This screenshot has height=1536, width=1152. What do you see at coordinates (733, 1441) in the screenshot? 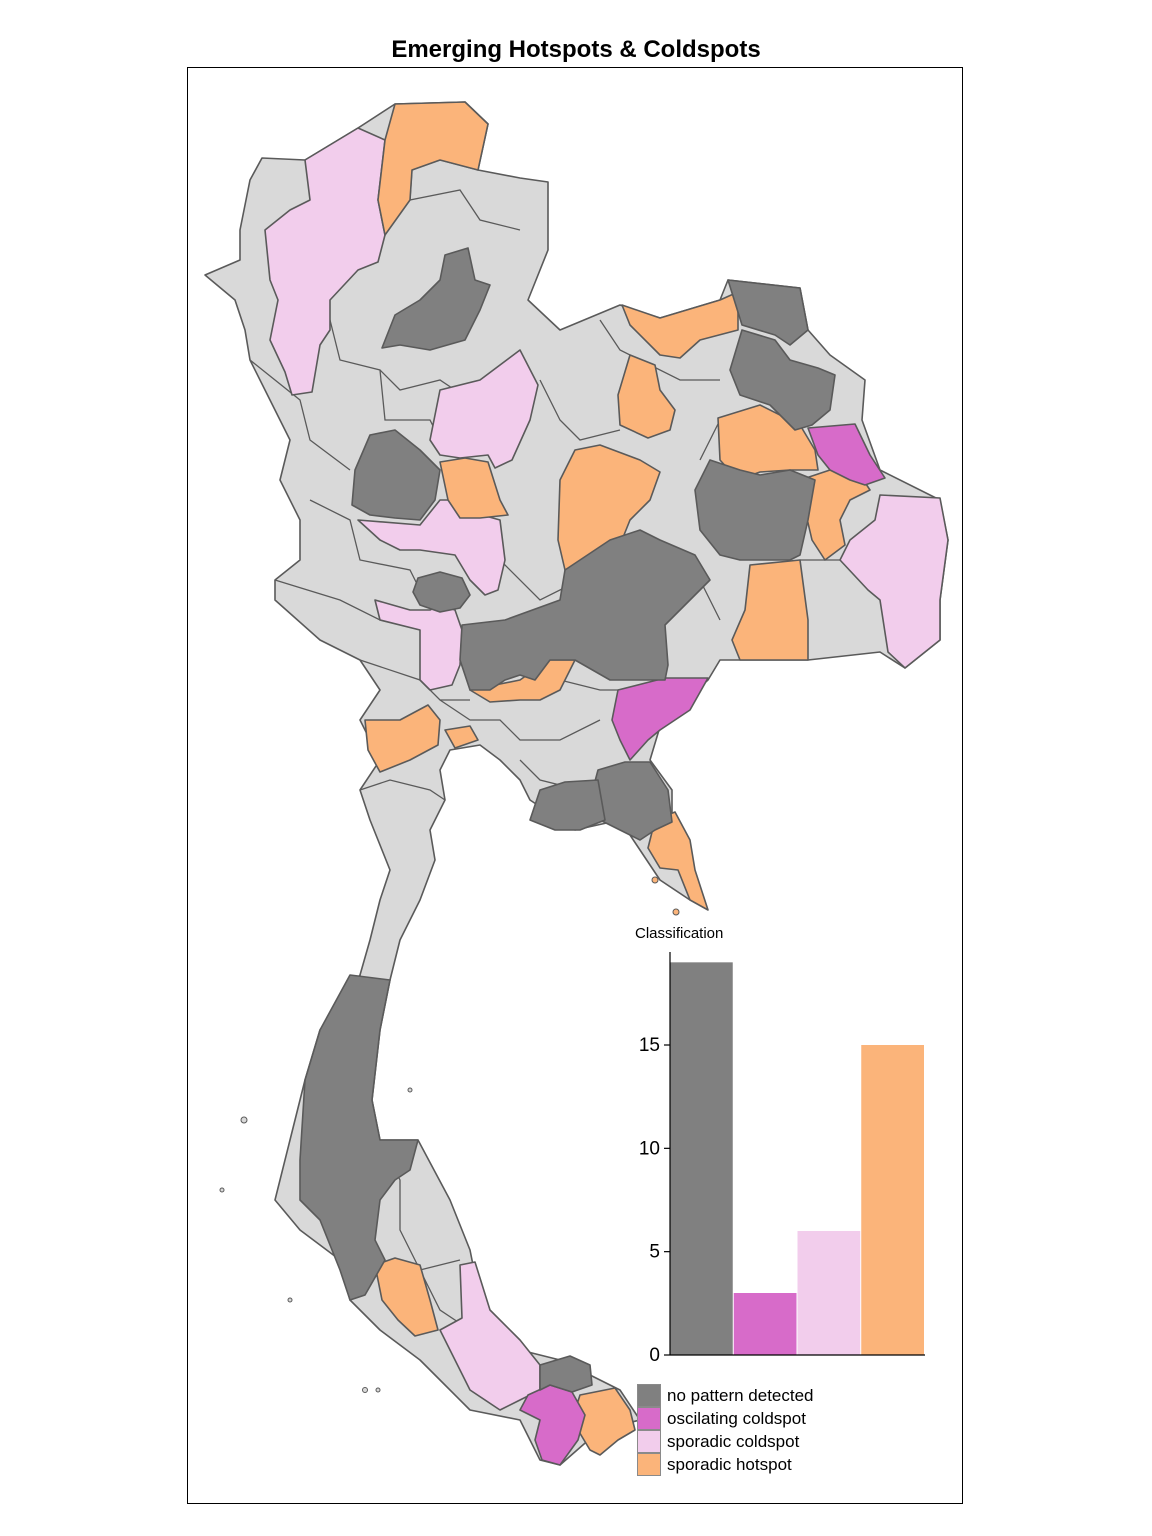
I see `legend-label: sporadic coldspot` at bounding box center [733, 1441].